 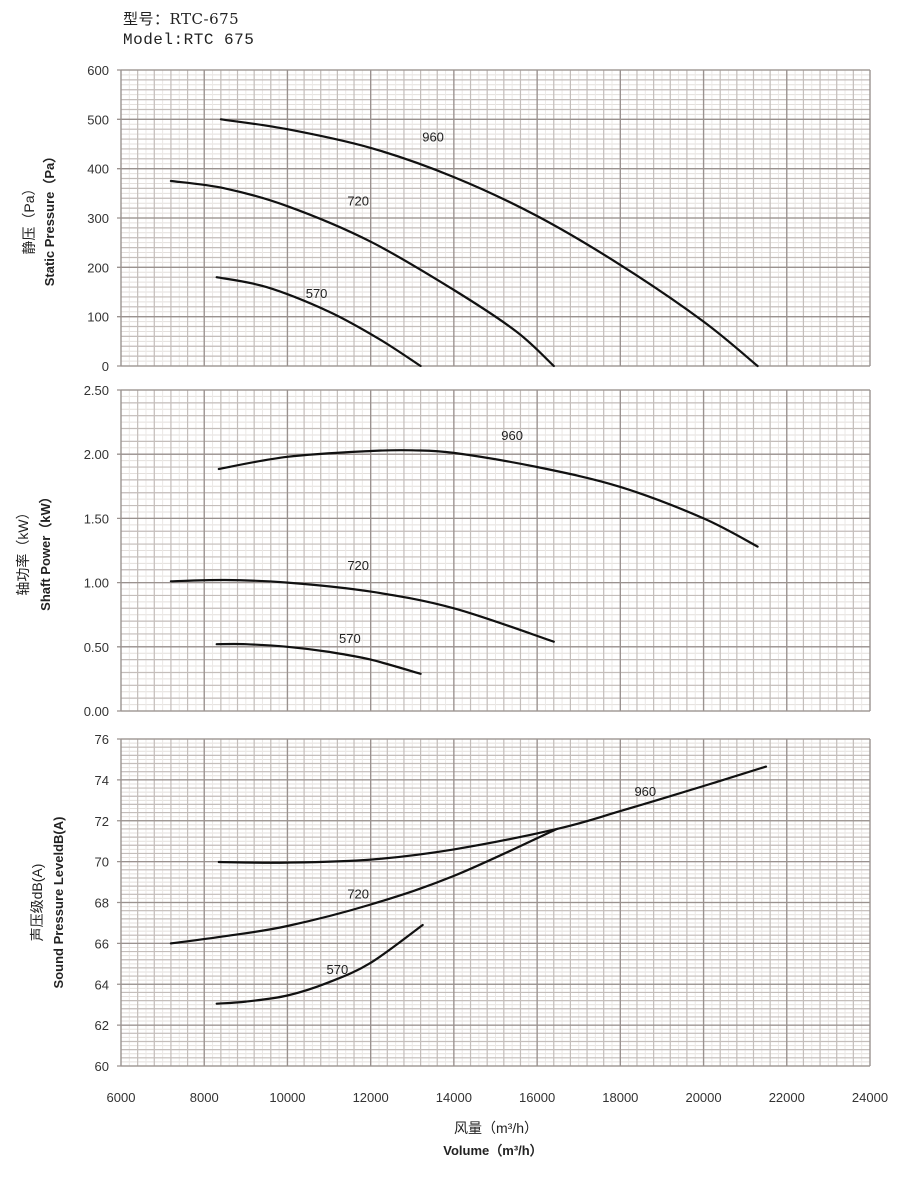 What do you see at coordinates (98, 267) in the screenshot?
I see `y-tick-label: 200` at bounding box center [98, 267].